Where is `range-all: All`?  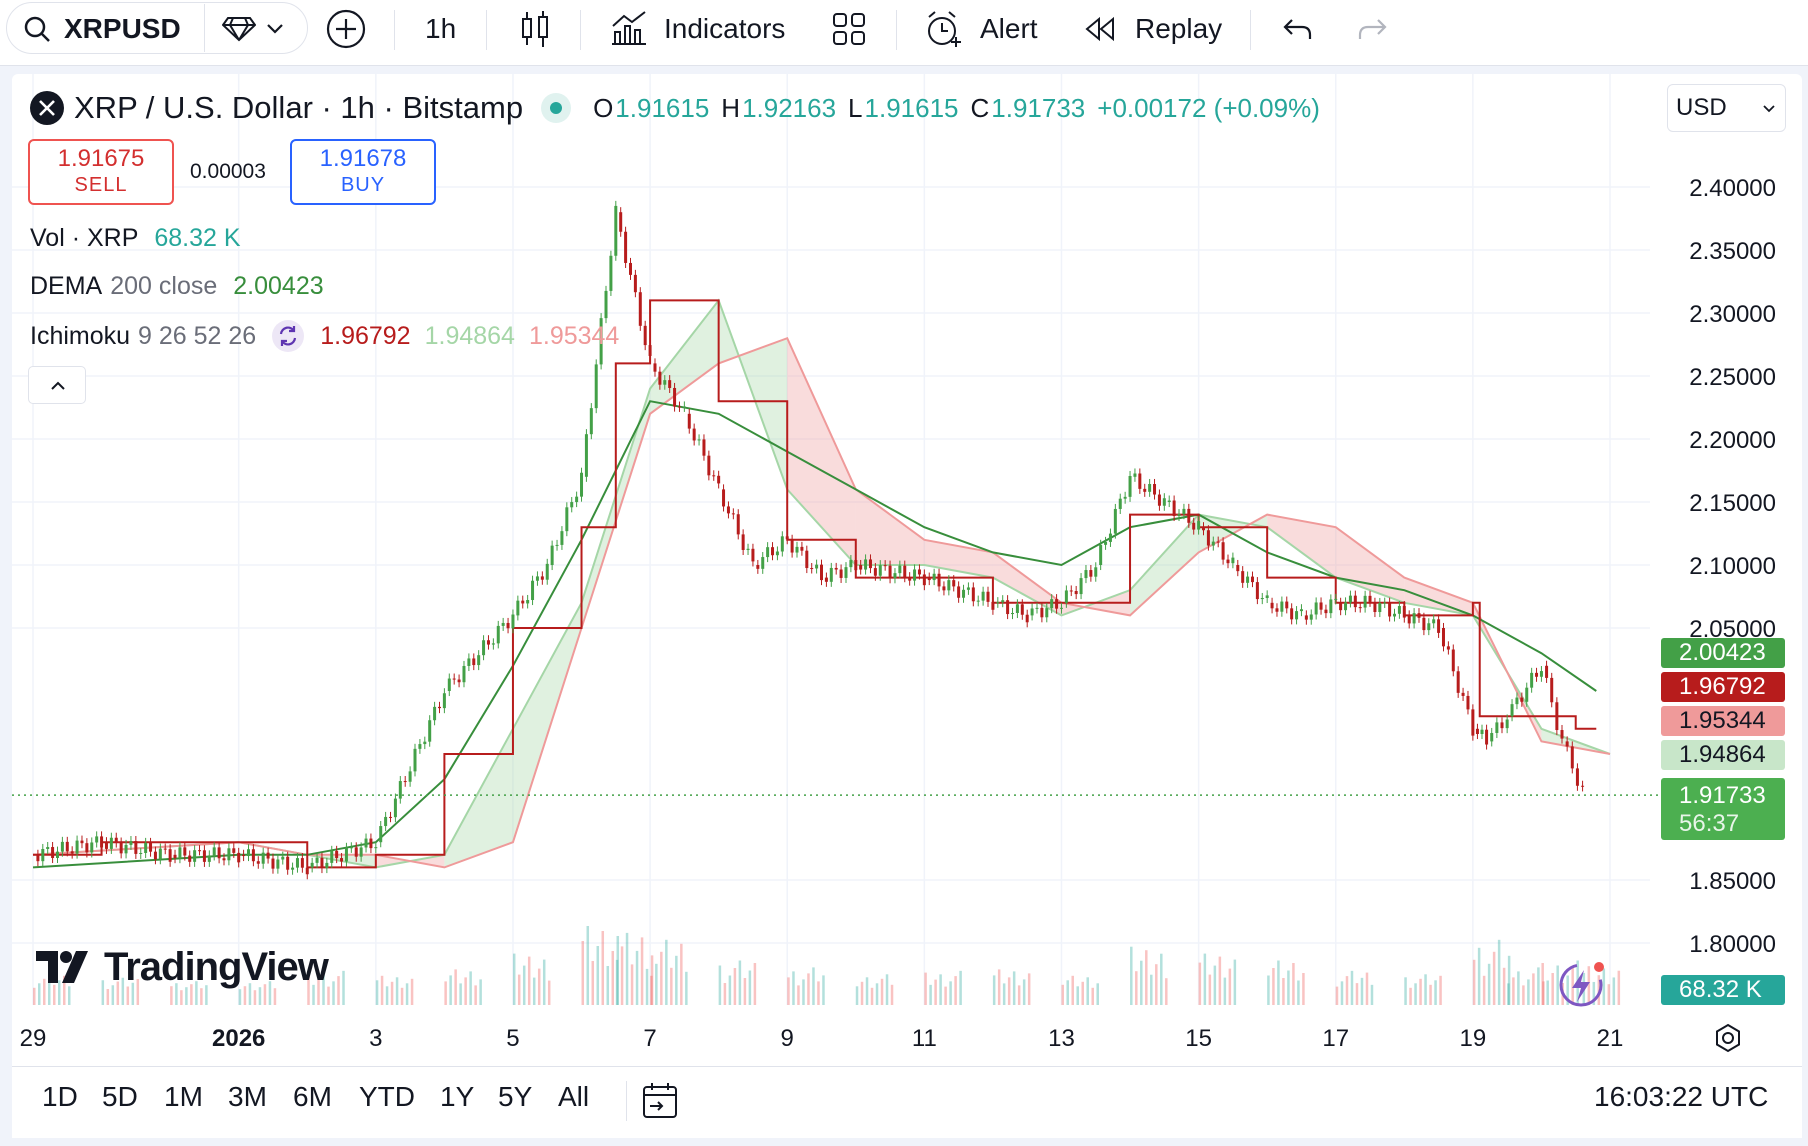 range-all: All is located at coordinates (574, 1096).